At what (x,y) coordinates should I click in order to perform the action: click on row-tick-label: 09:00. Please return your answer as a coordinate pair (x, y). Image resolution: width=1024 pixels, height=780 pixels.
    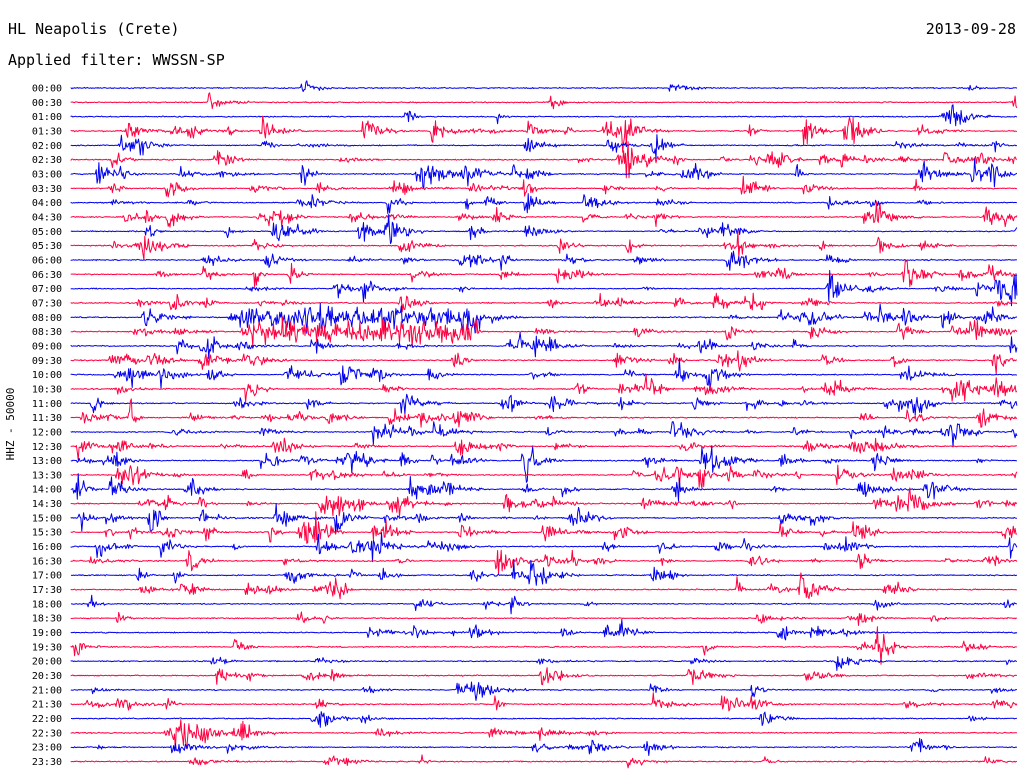
    Looking at the image, I should click on (47, 346).